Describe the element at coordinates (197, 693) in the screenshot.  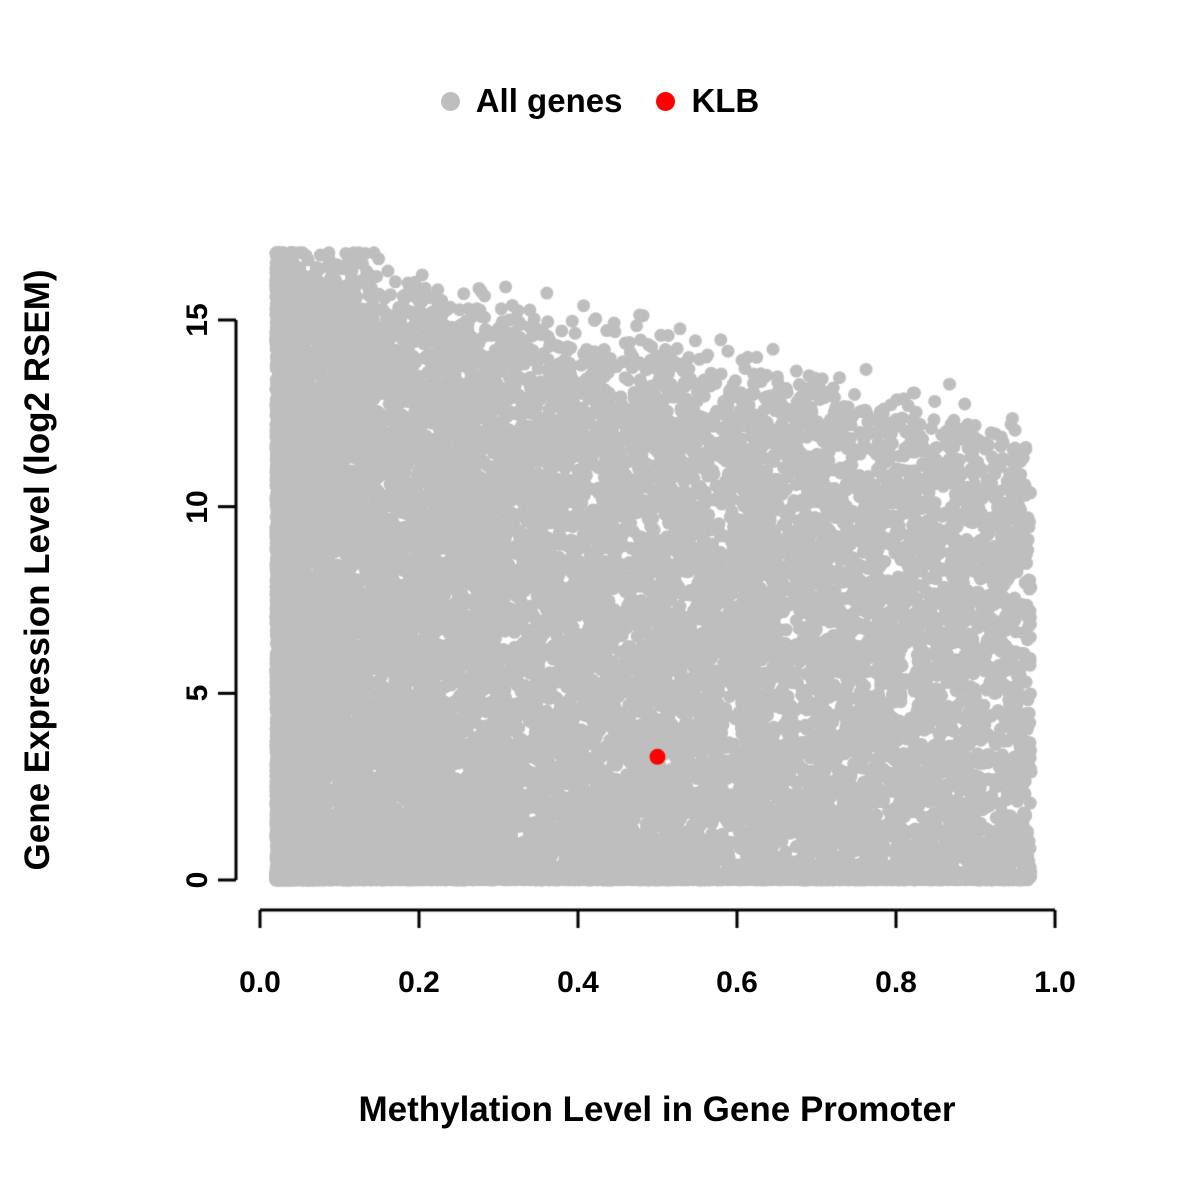
I see `y-tick-label-5: 5` at that location.